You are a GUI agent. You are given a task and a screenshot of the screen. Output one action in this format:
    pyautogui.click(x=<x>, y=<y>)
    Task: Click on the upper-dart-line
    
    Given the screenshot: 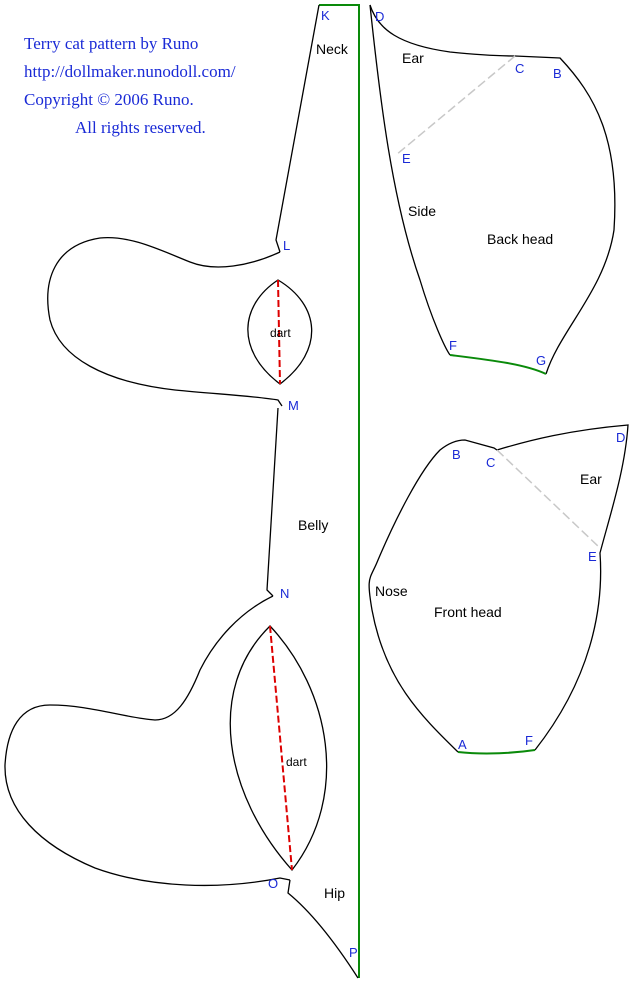 What is the action you would take?
    pyautogui.click(x=279, y=332)
    